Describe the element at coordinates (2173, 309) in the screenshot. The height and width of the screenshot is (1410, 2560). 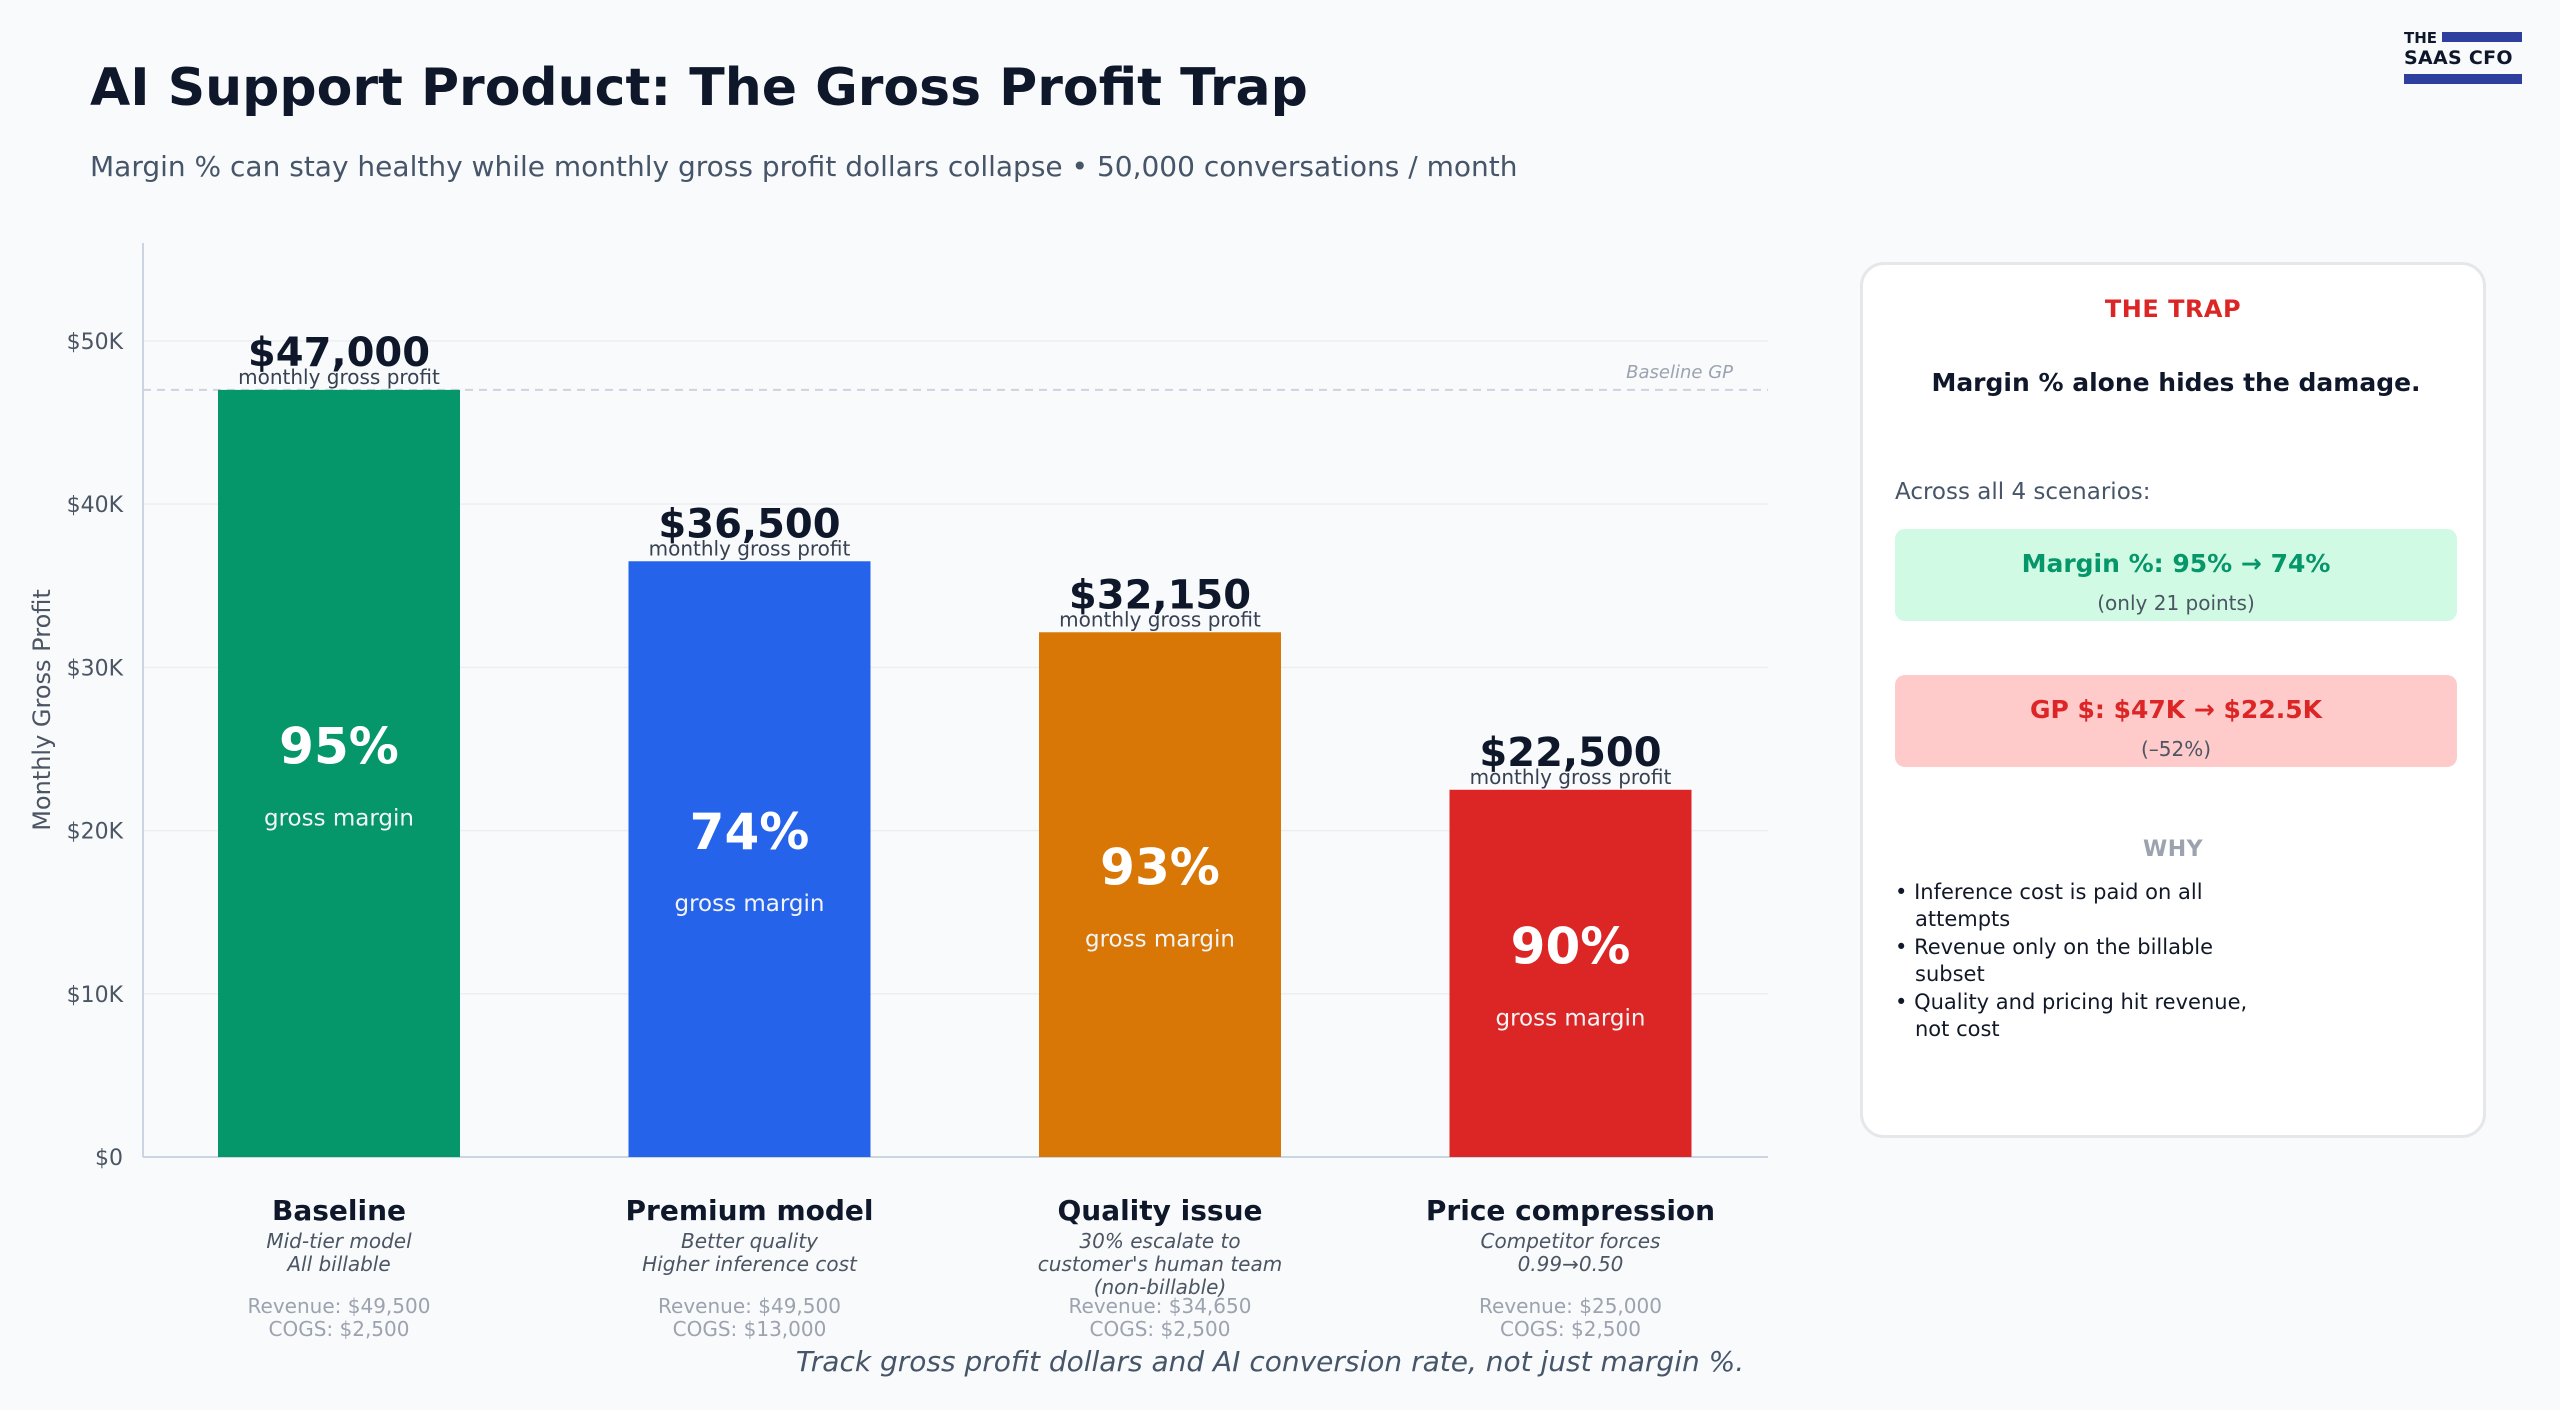
I see `trap-panel-title: THE TRAP` at that location.